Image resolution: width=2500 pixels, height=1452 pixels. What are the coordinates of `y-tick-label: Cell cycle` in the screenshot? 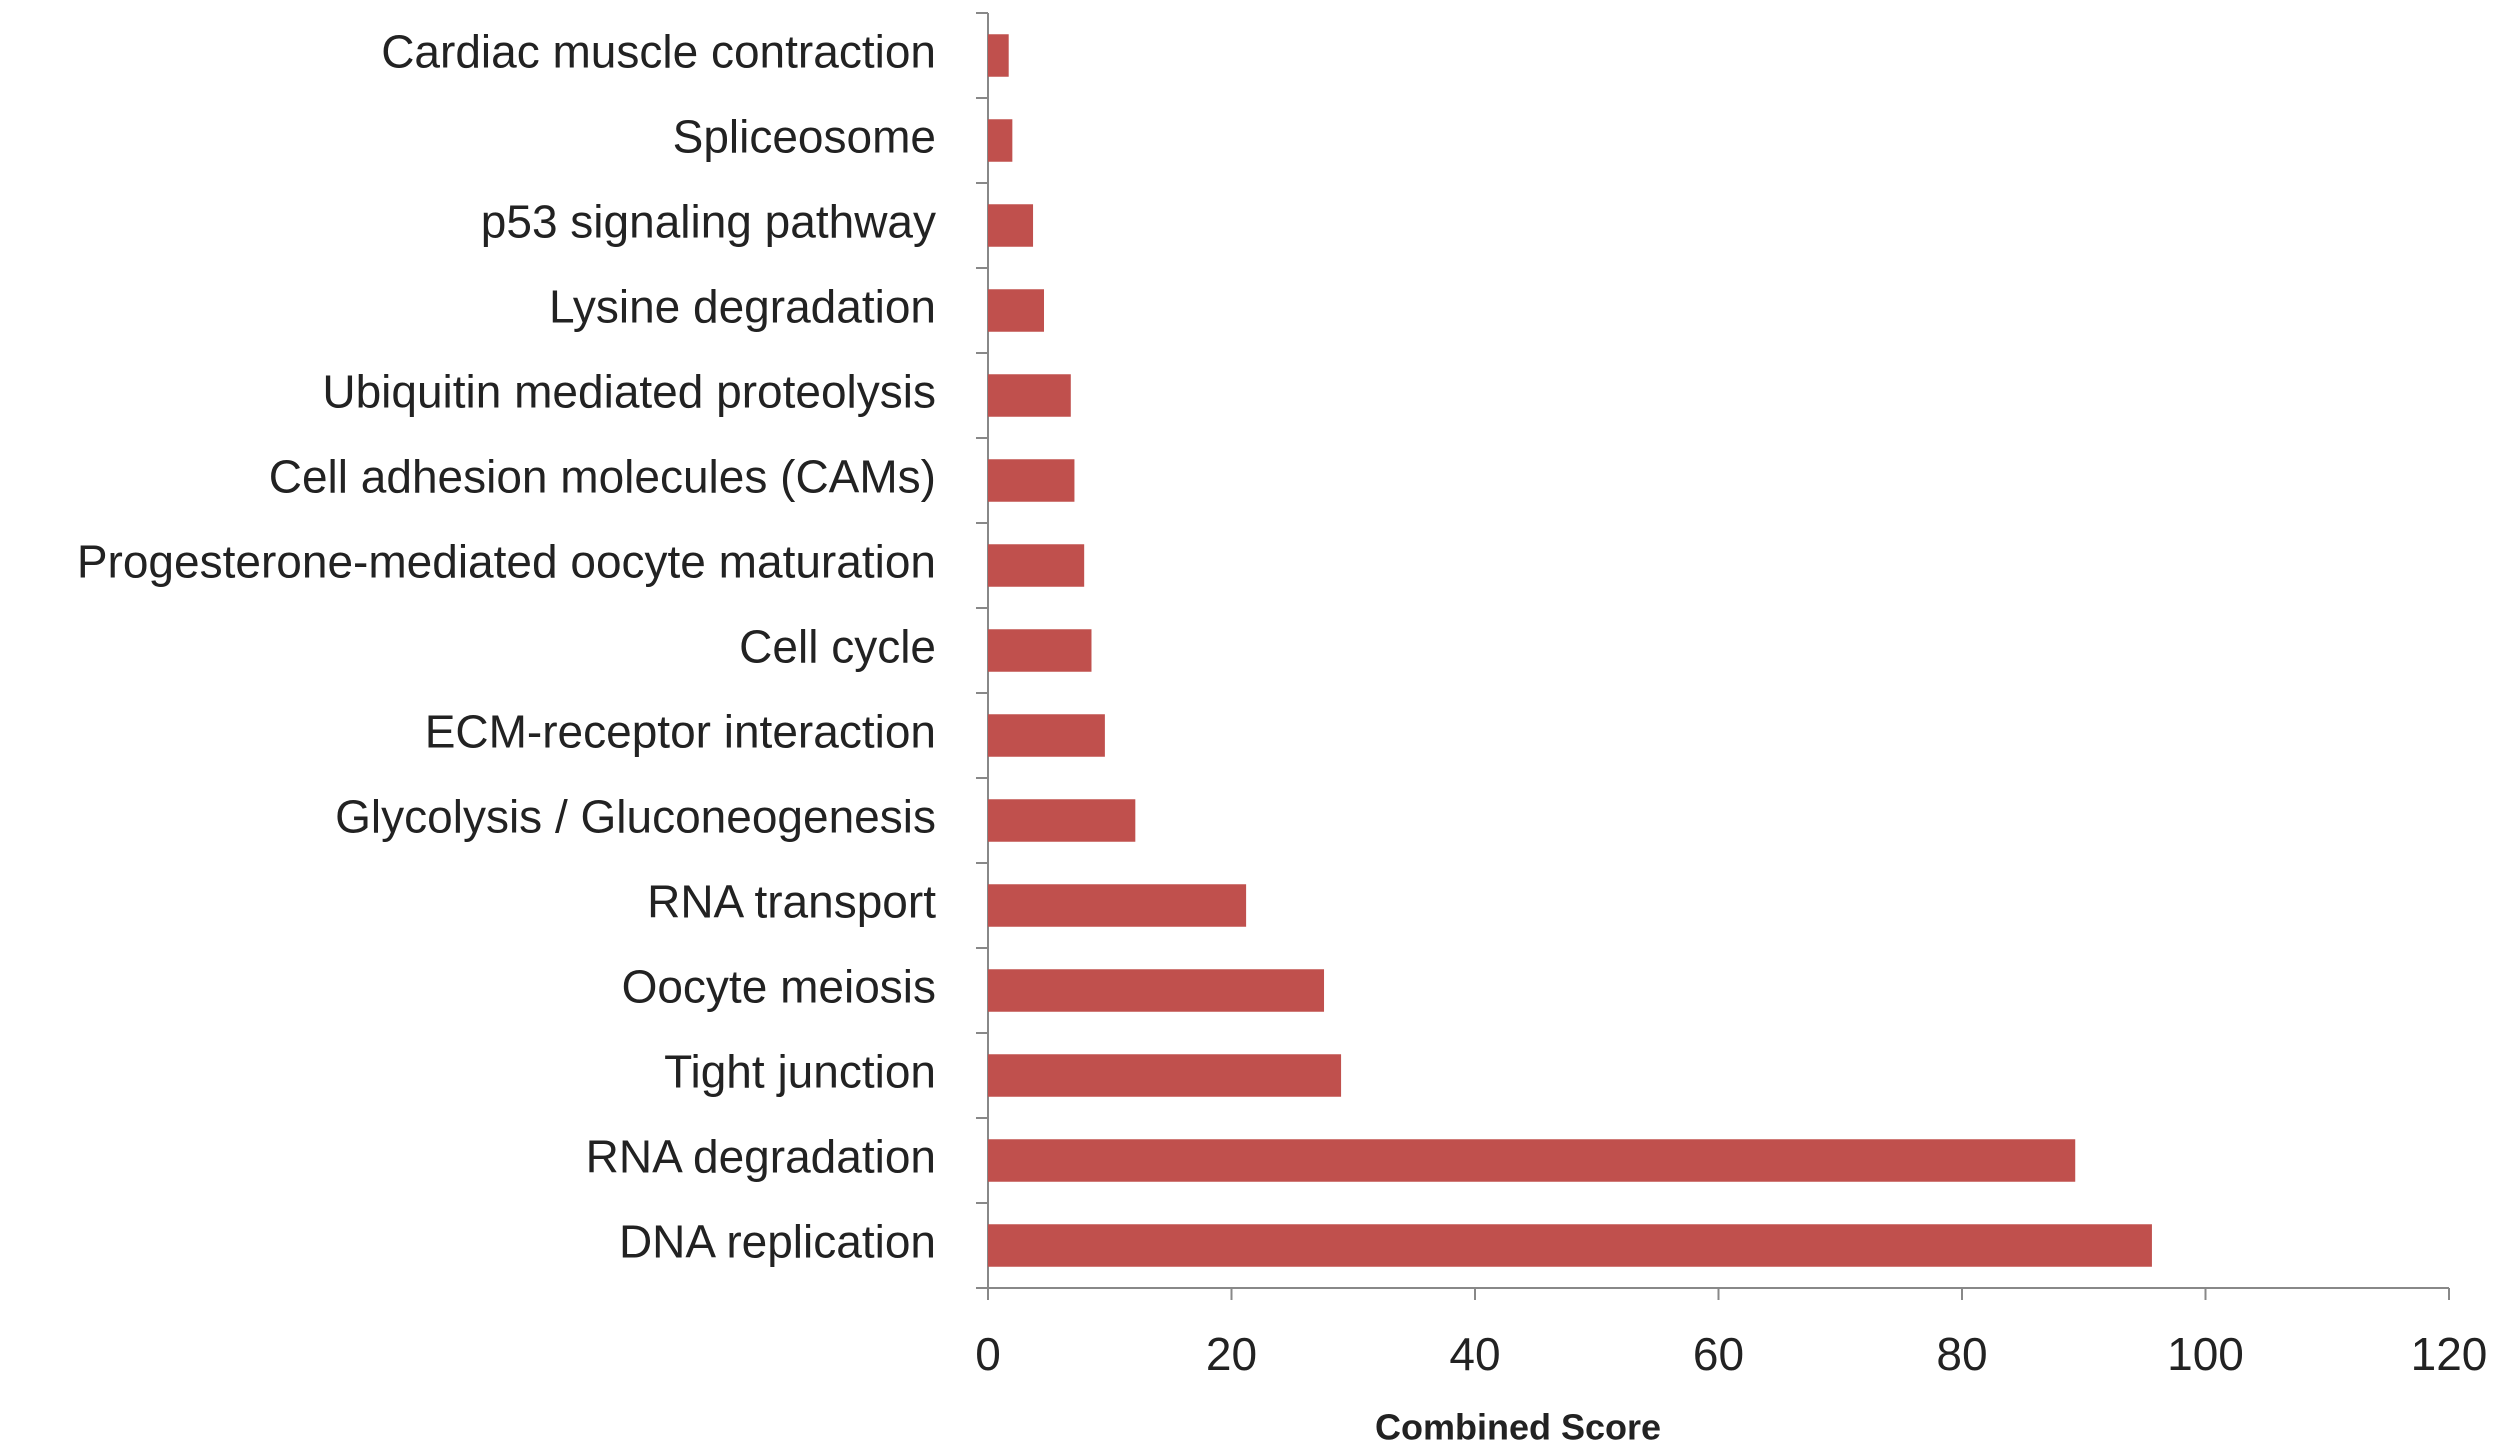 It's located at (837, 647).